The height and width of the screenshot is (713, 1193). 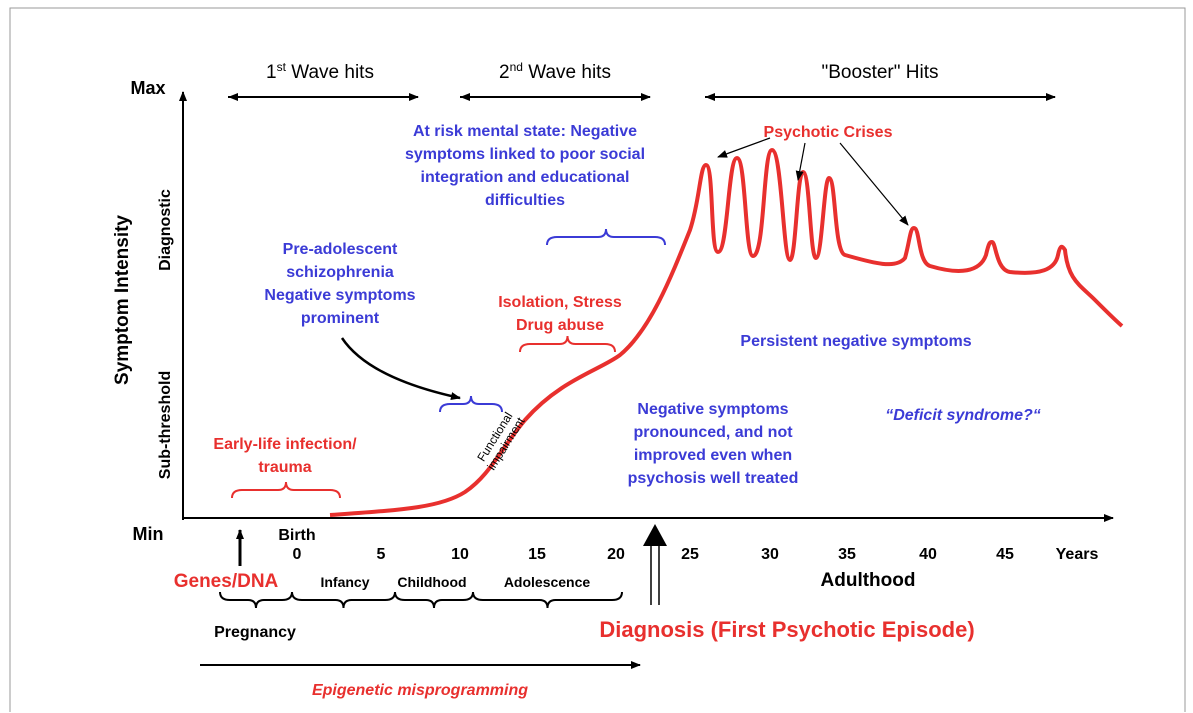 I want to click on at-risk-text: integration and educational, so click(x=525, y=177).